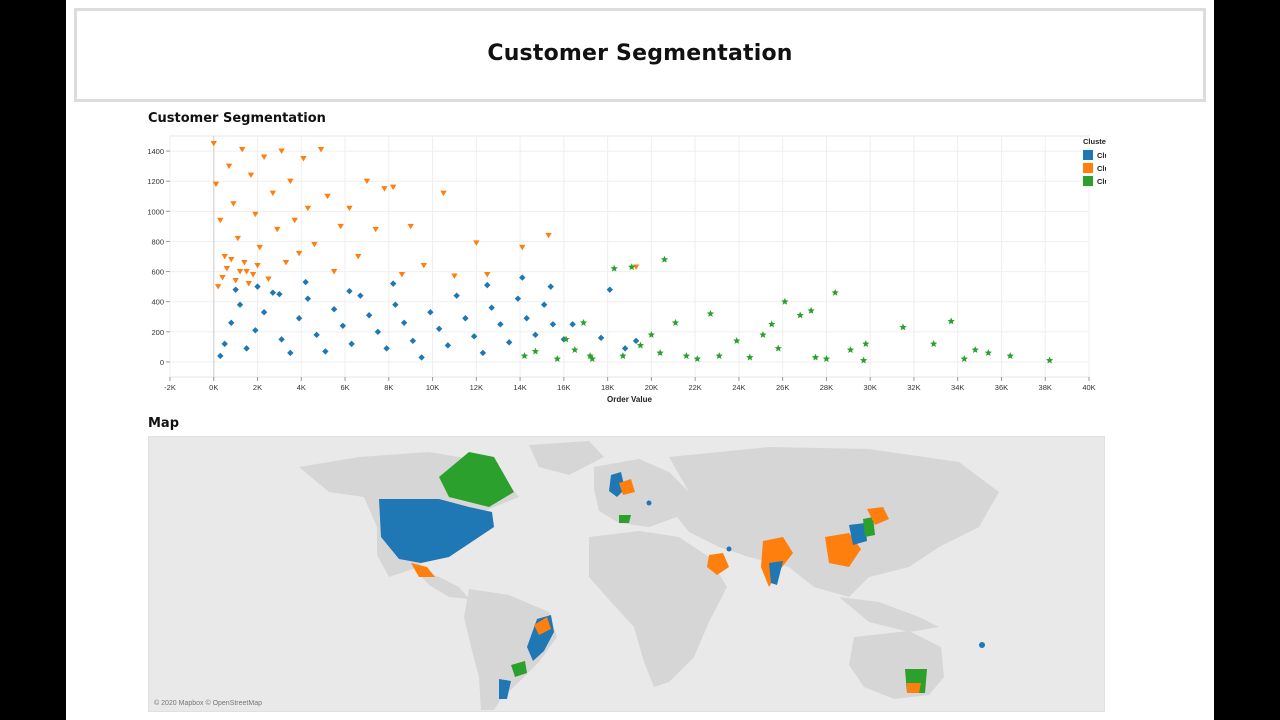 The height and width of the screenshot is (720, 1280). What do you see at coordinates (1088, 168) in the screenshot?
I see `legend-swatch` at bounding box center [1088, 168].